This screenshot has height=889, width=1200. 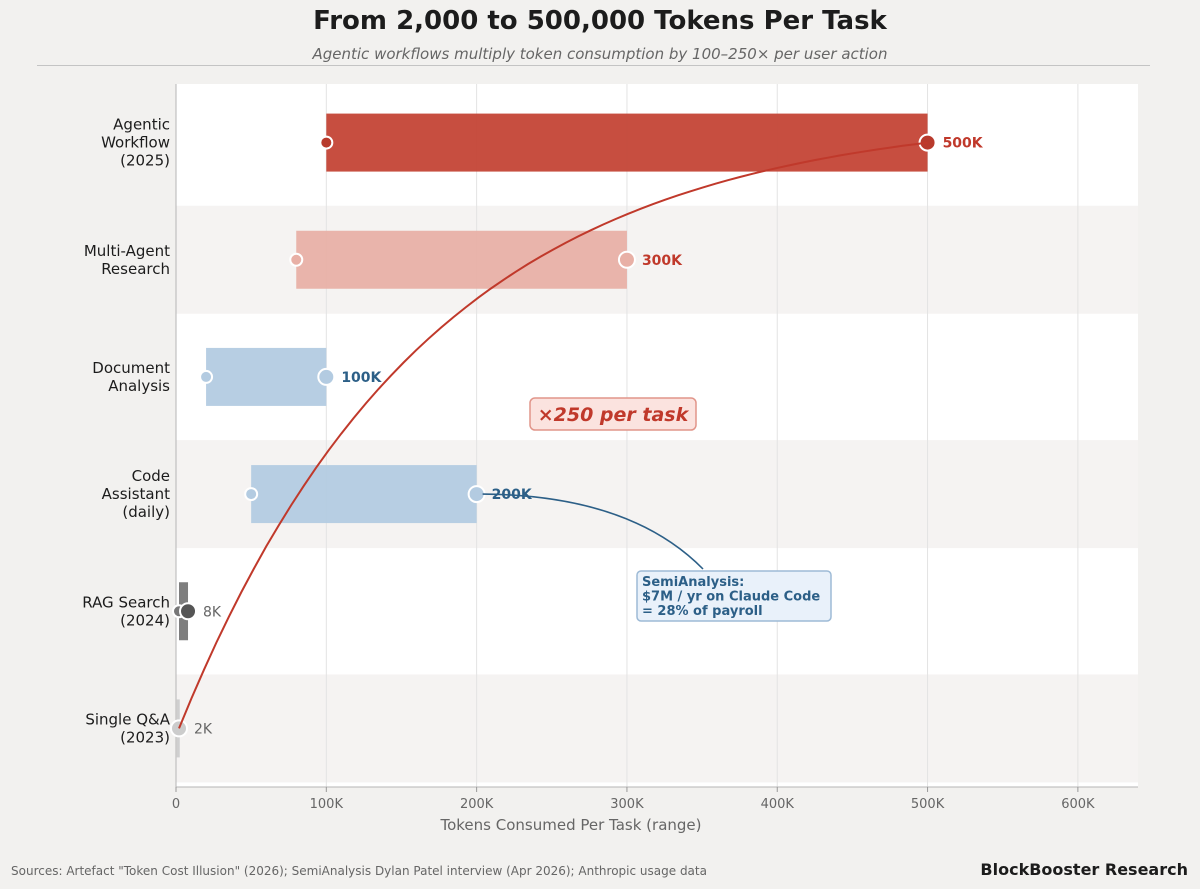 I want to click on x-axis-label: Tokens Consumed Per Task (range), so click(x=570, y=825).